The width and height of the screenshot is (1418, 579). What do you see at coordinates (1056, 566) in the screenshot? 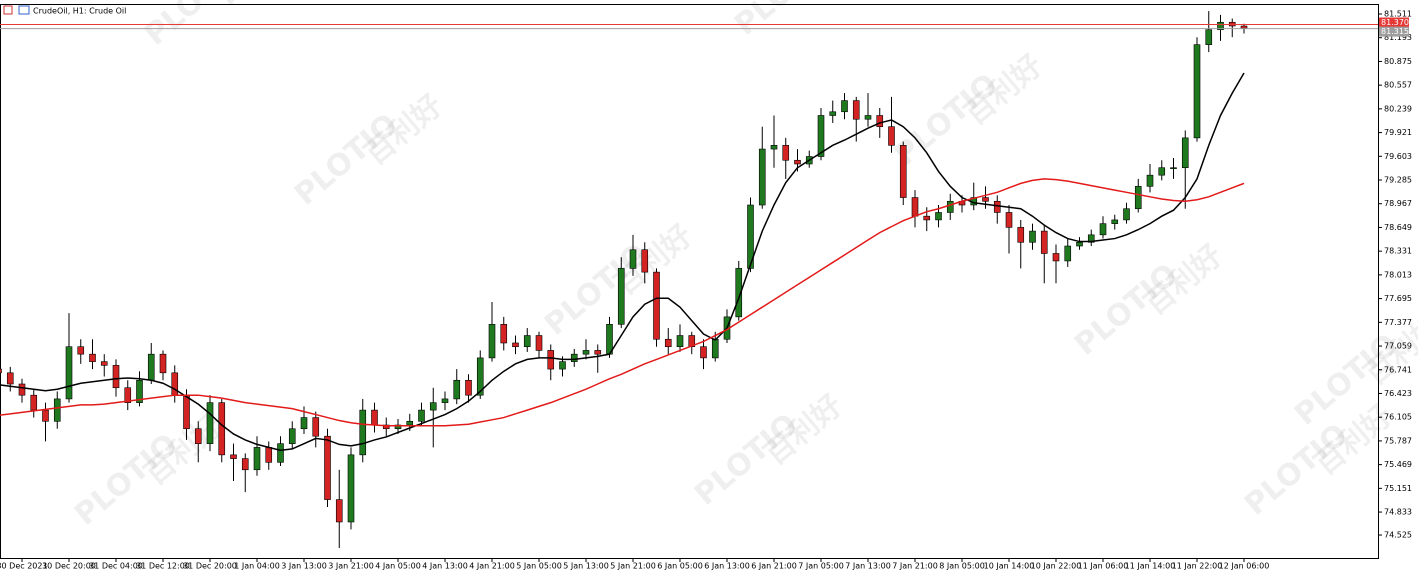
I see `x-tick-label: 10 Jan 22:00` at bounding box center [1056, 566].